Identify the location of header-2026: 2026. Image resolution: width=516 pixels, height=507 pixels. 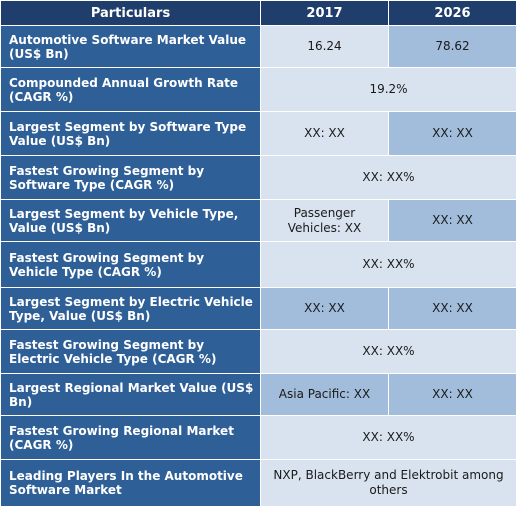
(452, 13).